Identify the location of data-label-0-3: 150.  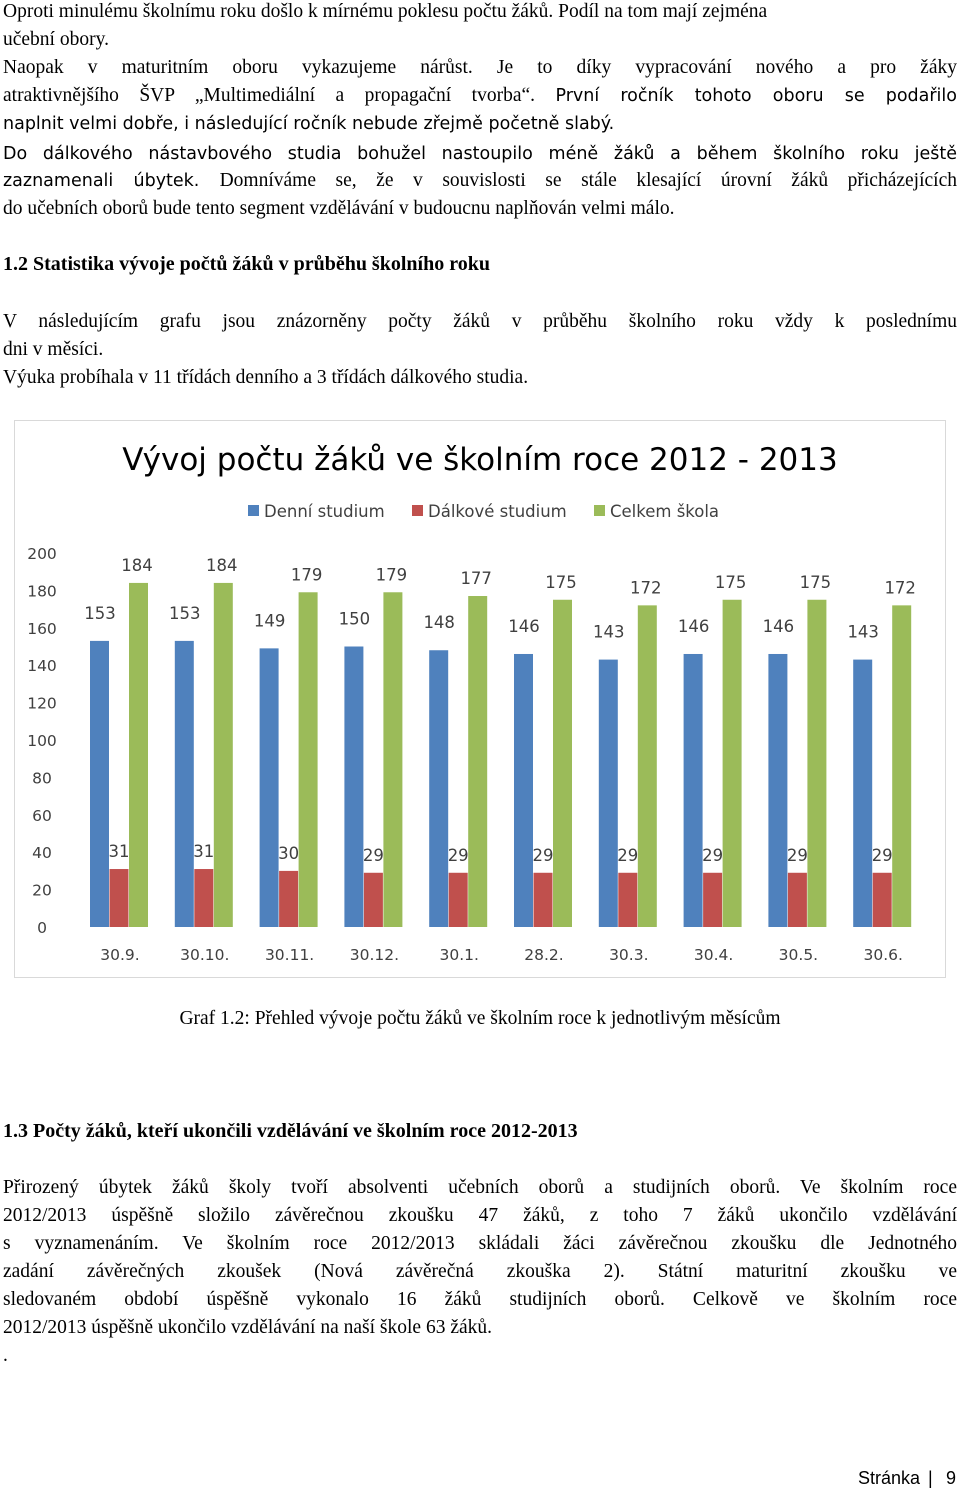
(355, 619).